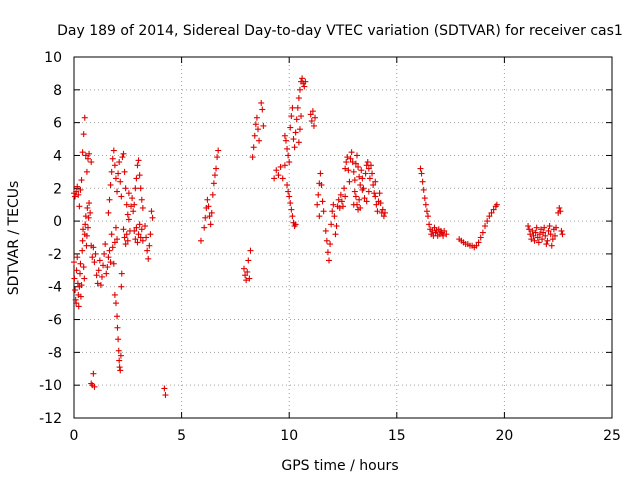  What do you see at coordinates (57, 91) in the screenshot?
I see `y-tick-label: 8` at bounding box center [57, 91].